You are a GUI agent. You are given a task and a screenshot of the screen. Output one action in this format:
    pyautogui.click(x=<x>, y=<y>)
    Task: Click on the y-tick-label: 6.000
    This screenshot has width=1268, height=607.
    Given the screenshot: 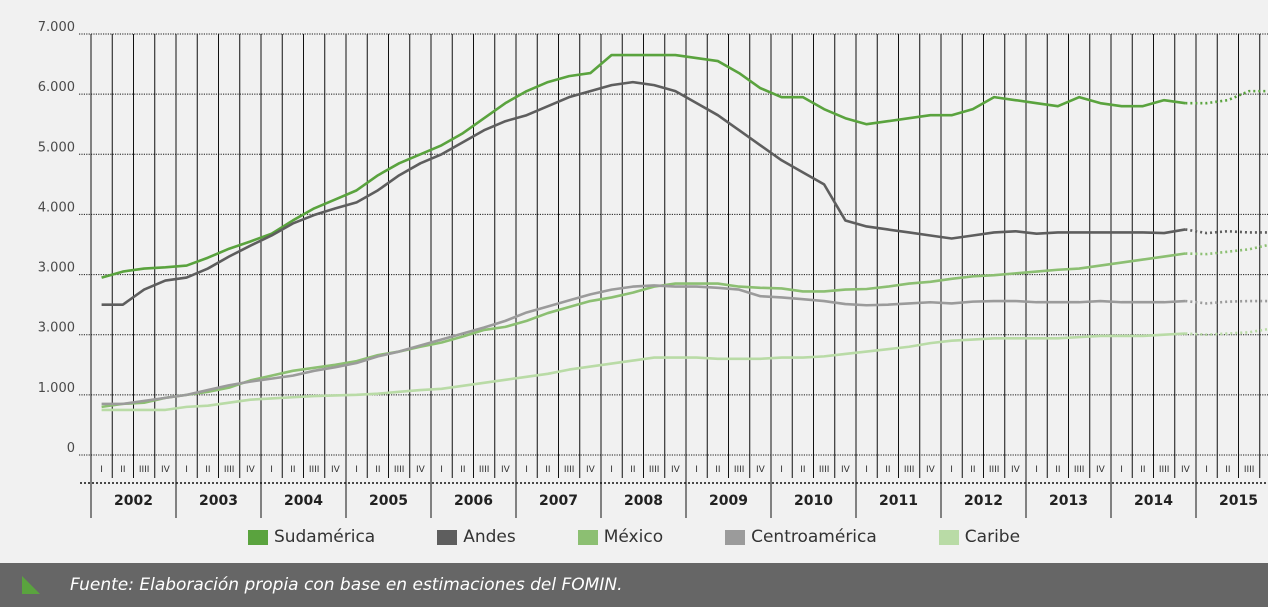 What is the action you would take?
    pyautogui.click(x=56, y=87)
    